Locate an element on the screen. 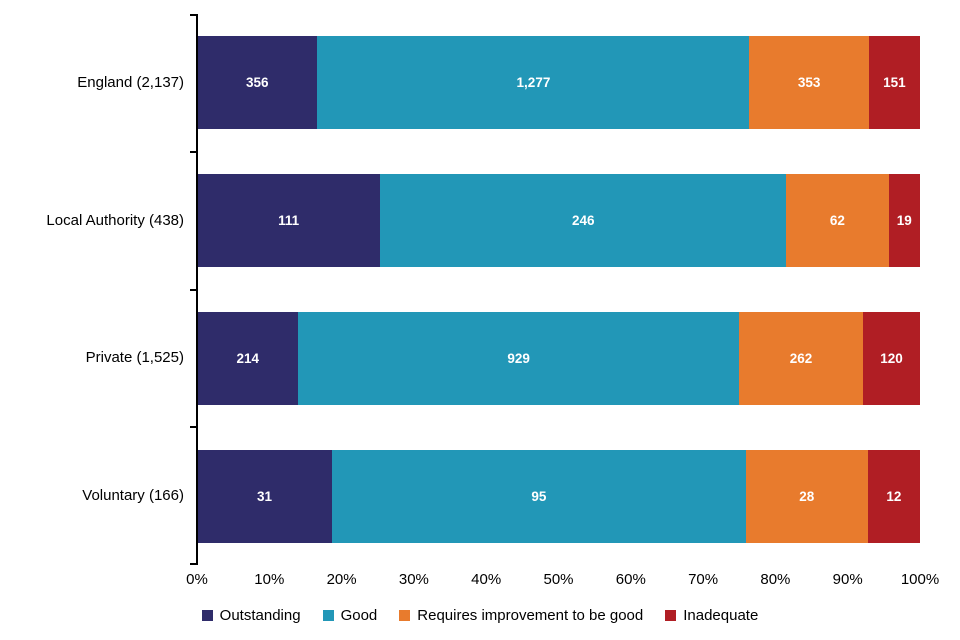  segment-value-label: 214 is located at coordinates (247, 358).